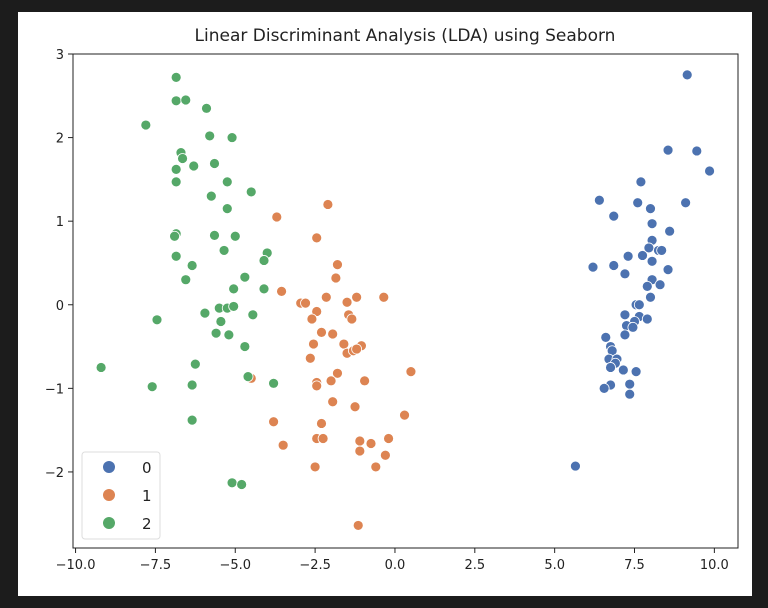 This screenshot has height=608, width=768. Describe the element at coordinates (147, 524) in the screenshot. I see `legend-label: 2` at that location.